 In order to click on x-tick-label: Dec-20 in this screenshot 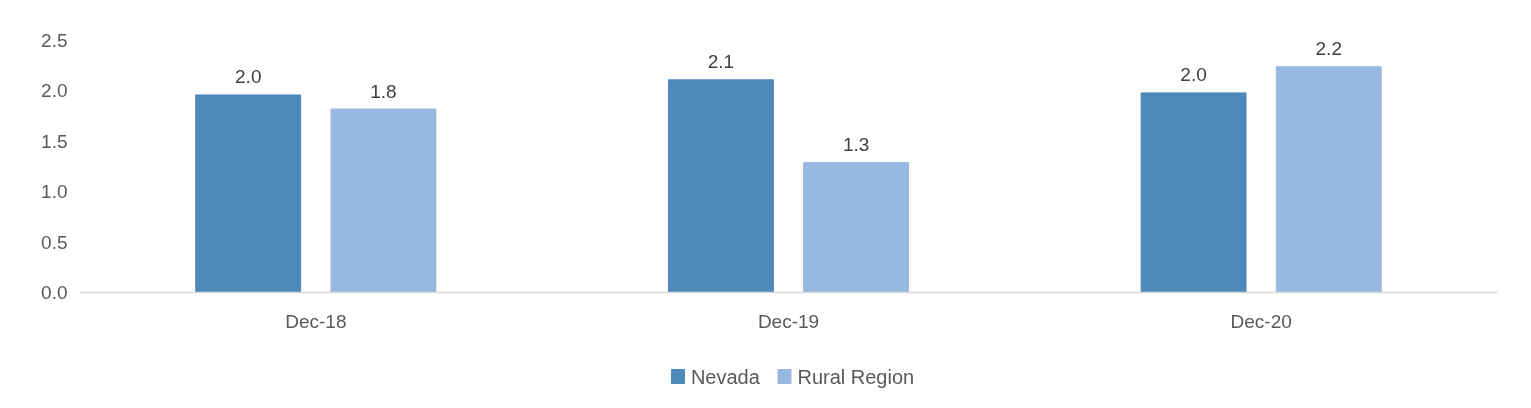, I will do `click(1261, 321)`.